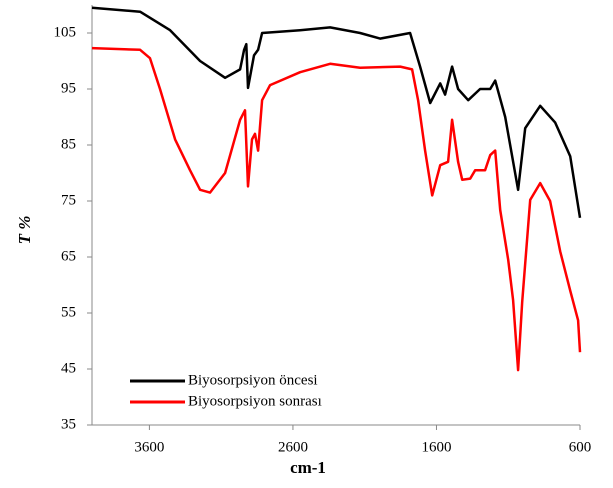  I want to click on y-tick-label: 85, so click(68, 144).